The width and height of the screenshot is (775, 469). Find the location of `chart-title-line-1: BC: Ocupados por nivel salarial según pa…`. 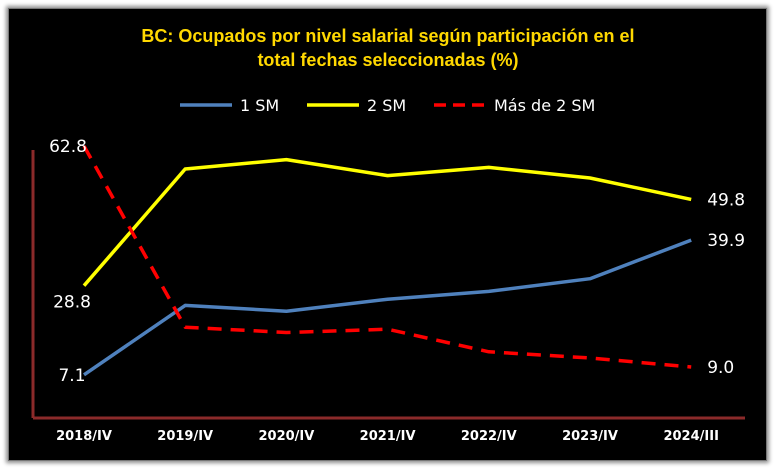

chart-title-line-1: BC: Ocupados por nivel salarial según pa… is located at coordinates (387, 36).